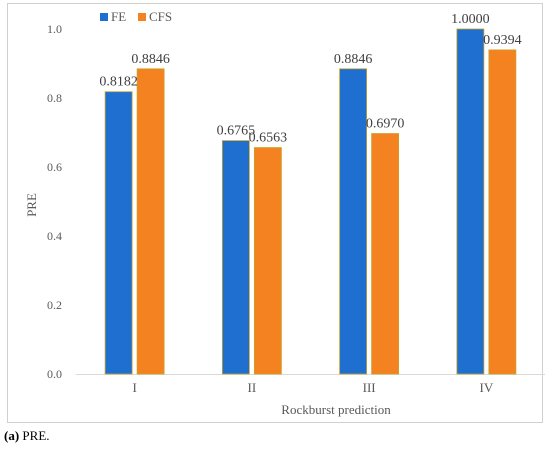 Image resolution: width=550 pixels, height=451 pixels. I want to click on x-axis-title: Rockburst prediction, so click(336, 409).